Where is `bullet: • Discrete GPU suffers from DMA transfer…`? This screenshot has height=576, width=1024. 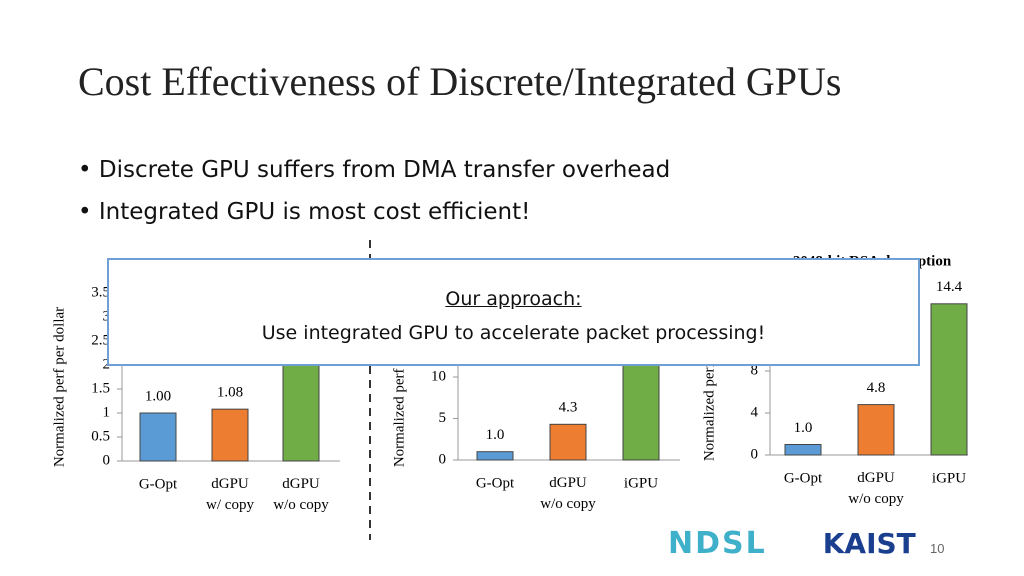 bullet: • Discrete GPU suffers from DMA transfer… is located at coordinates (374, 170).